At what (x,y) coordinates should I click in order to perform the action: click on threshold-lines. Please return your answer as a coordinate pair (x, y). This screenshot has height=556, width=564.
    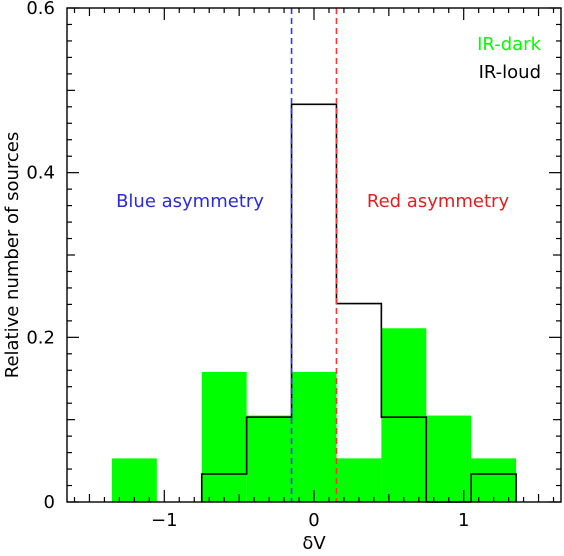
    Looking at the image, I should click on (314, 255).